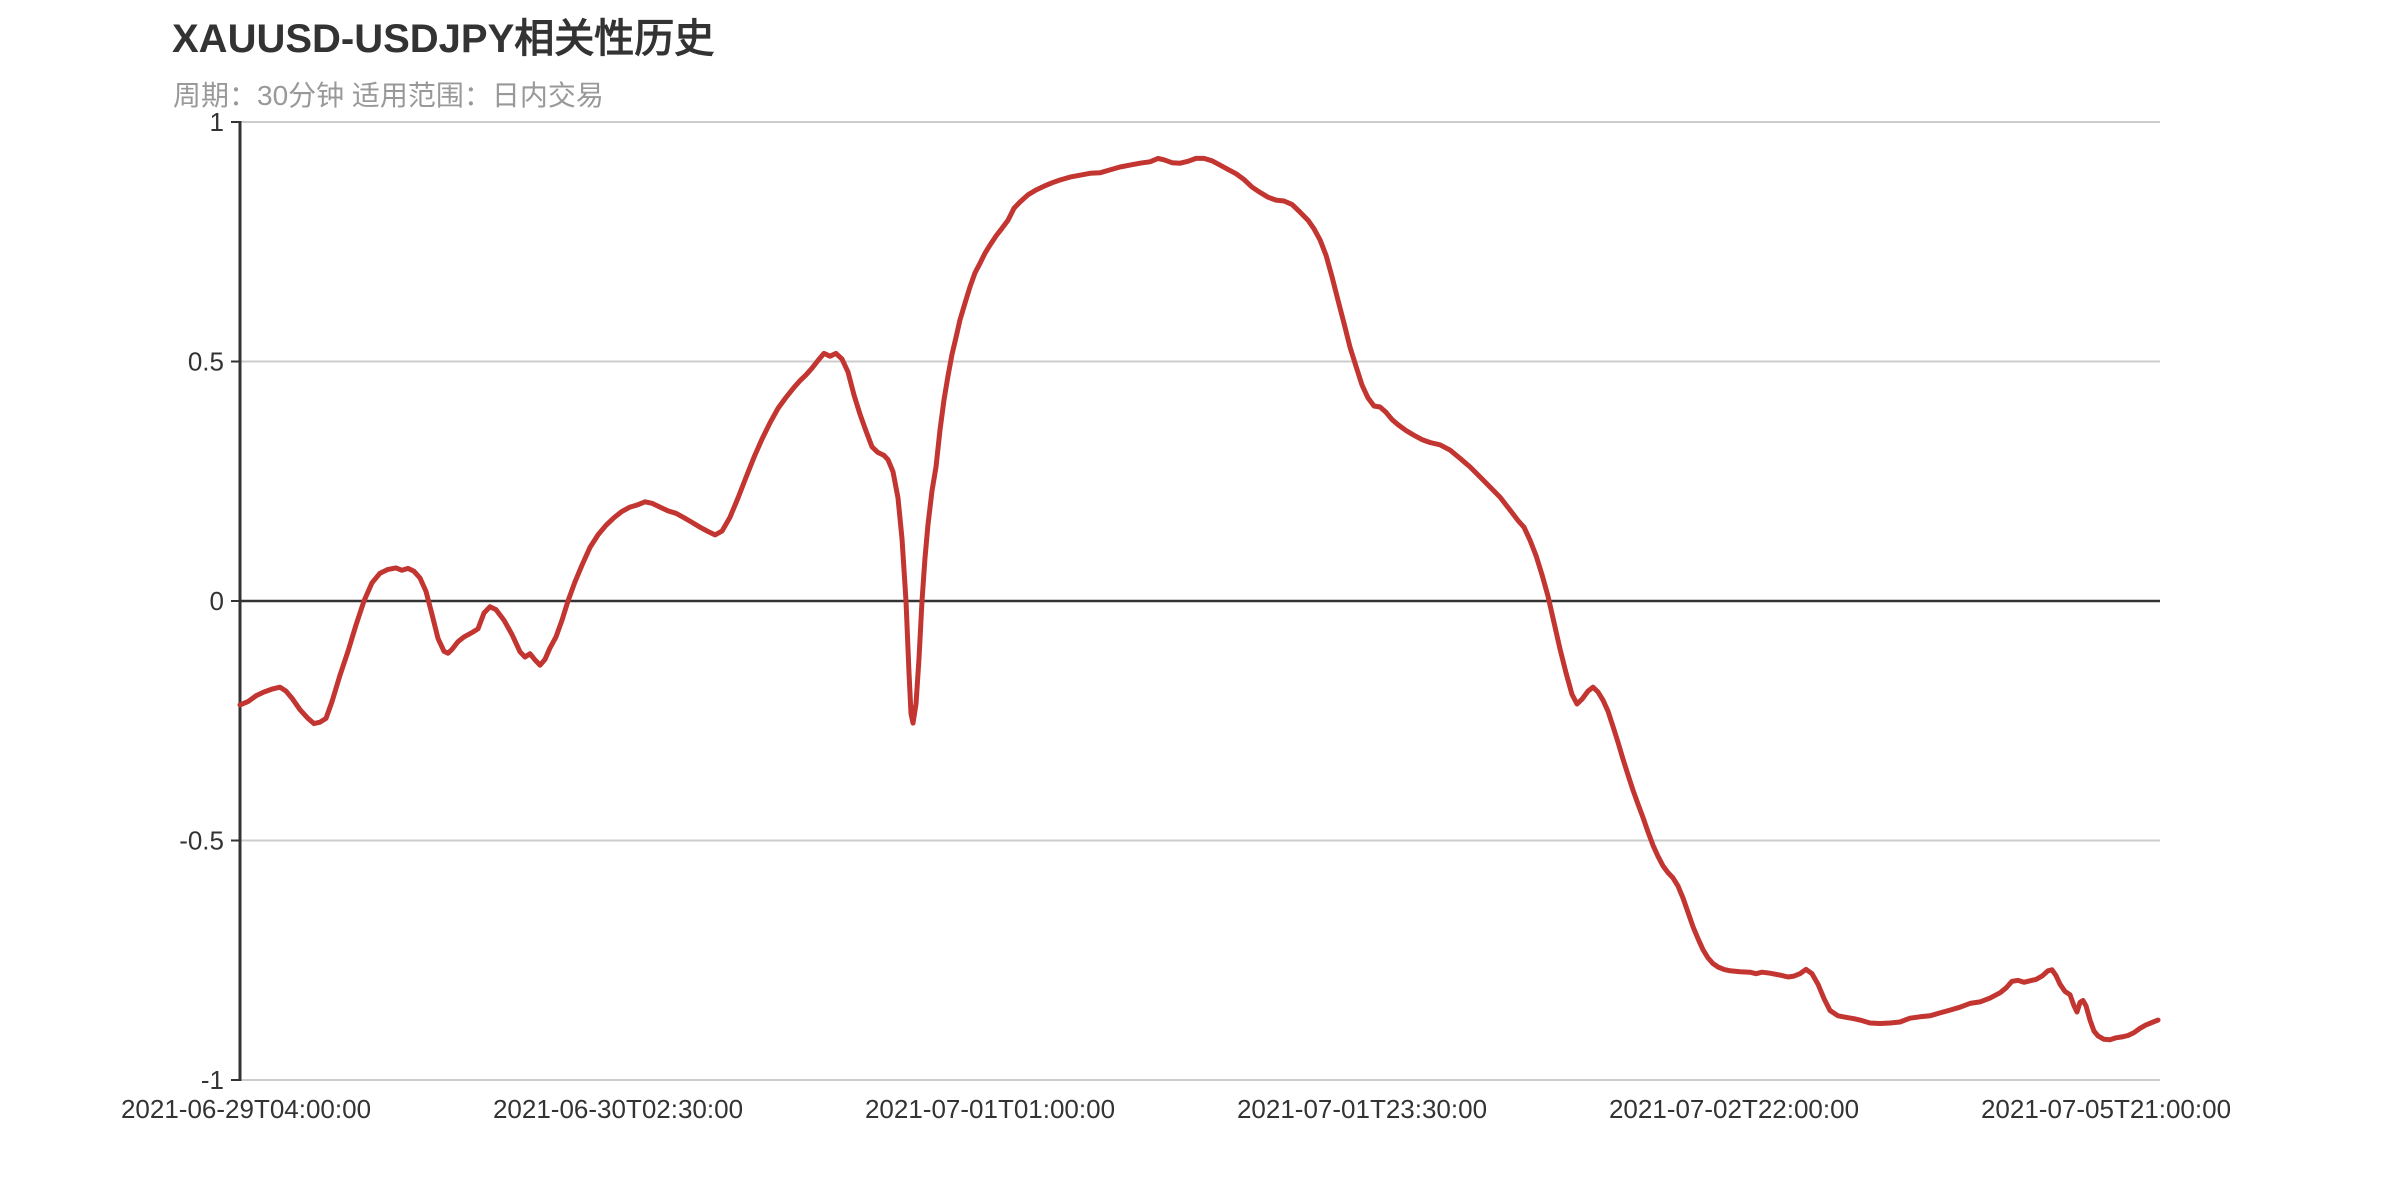 The height and width of the screenshot is (1200, 2400). What do you see at coordinates (206, 361) in the screenshot?
I see `y-tick-label: 0.5` at bounding box center [206, 361].